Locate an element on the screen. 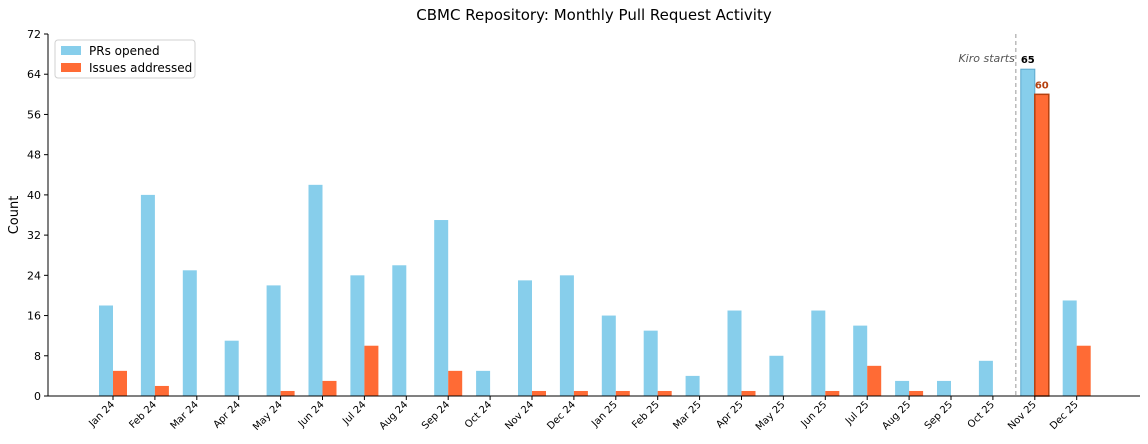 This screenshot has width=1148, height=444. x-tick-label: Dec 25 is located at coordinates (1064, 415).